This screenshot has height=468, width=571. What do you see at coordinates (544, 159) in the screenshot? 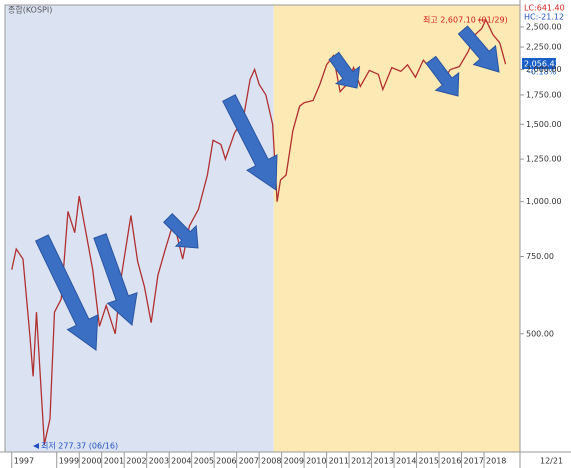
I see `y-tick-label: 1,250.00` at bounding box center [544, 159].